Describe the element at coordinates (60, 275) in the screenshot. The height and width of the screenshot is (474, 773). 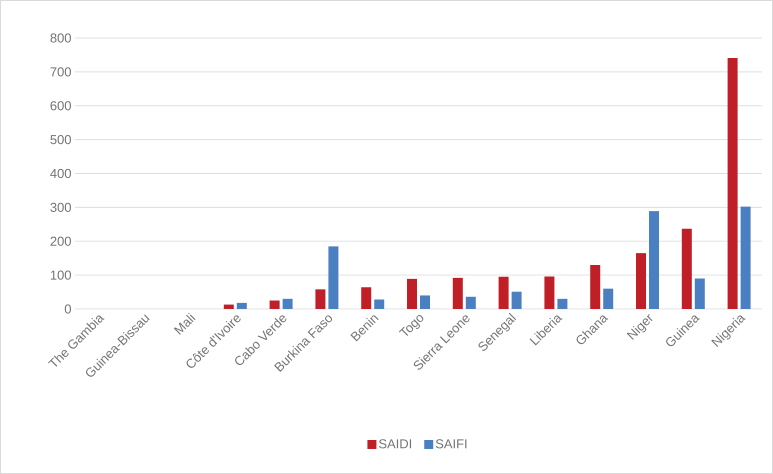
I see `y-tick-label: 100` at that location.